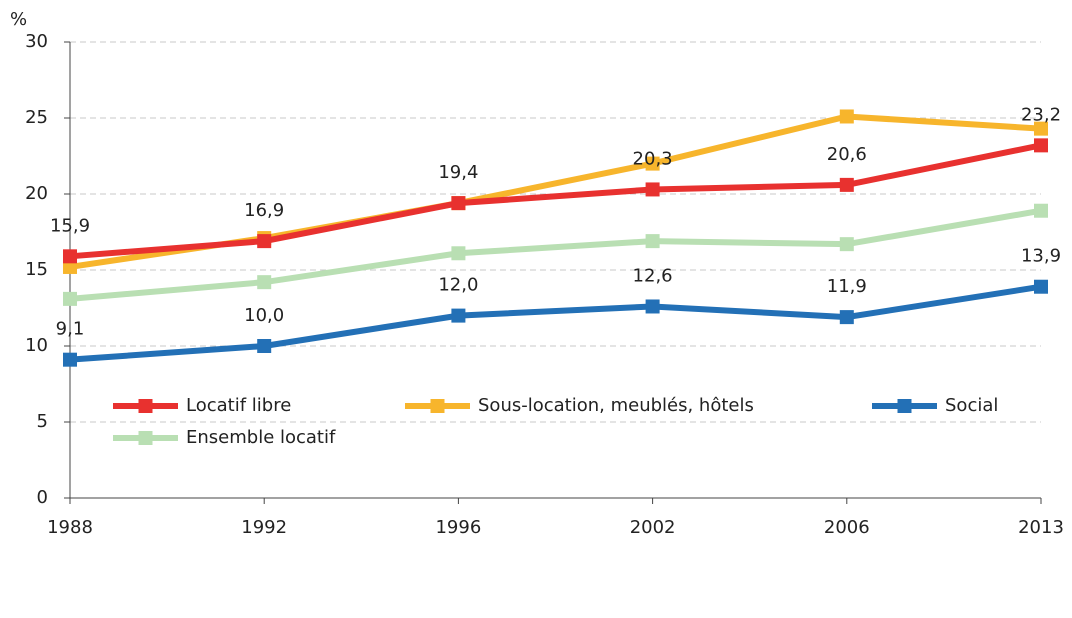  Describe the element at coordinates (70, 329) in the screenshot. I see `data-label: 9,1` at that location.